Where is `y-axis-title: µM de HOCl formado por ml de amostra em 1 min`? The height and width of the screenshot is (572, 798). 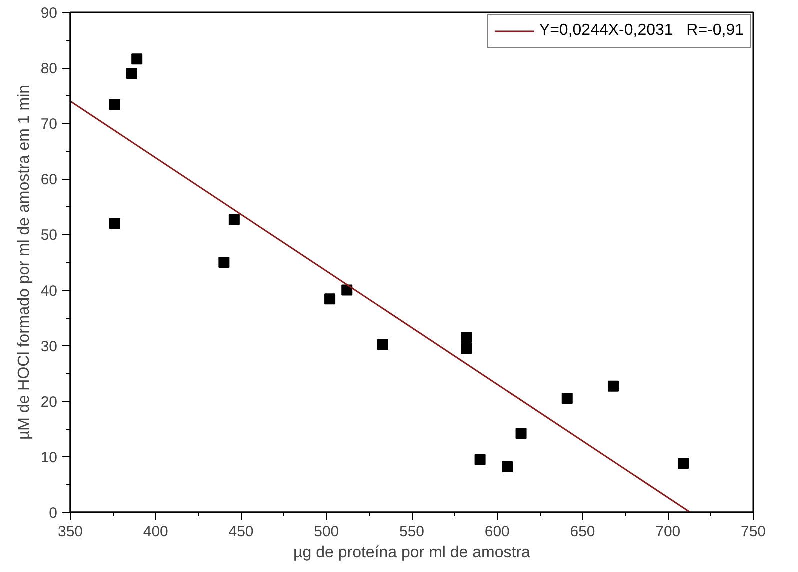
y-axis-title: µM de HOCl formado por ml de amostra em 1 min is located at coordinates (24, 262).